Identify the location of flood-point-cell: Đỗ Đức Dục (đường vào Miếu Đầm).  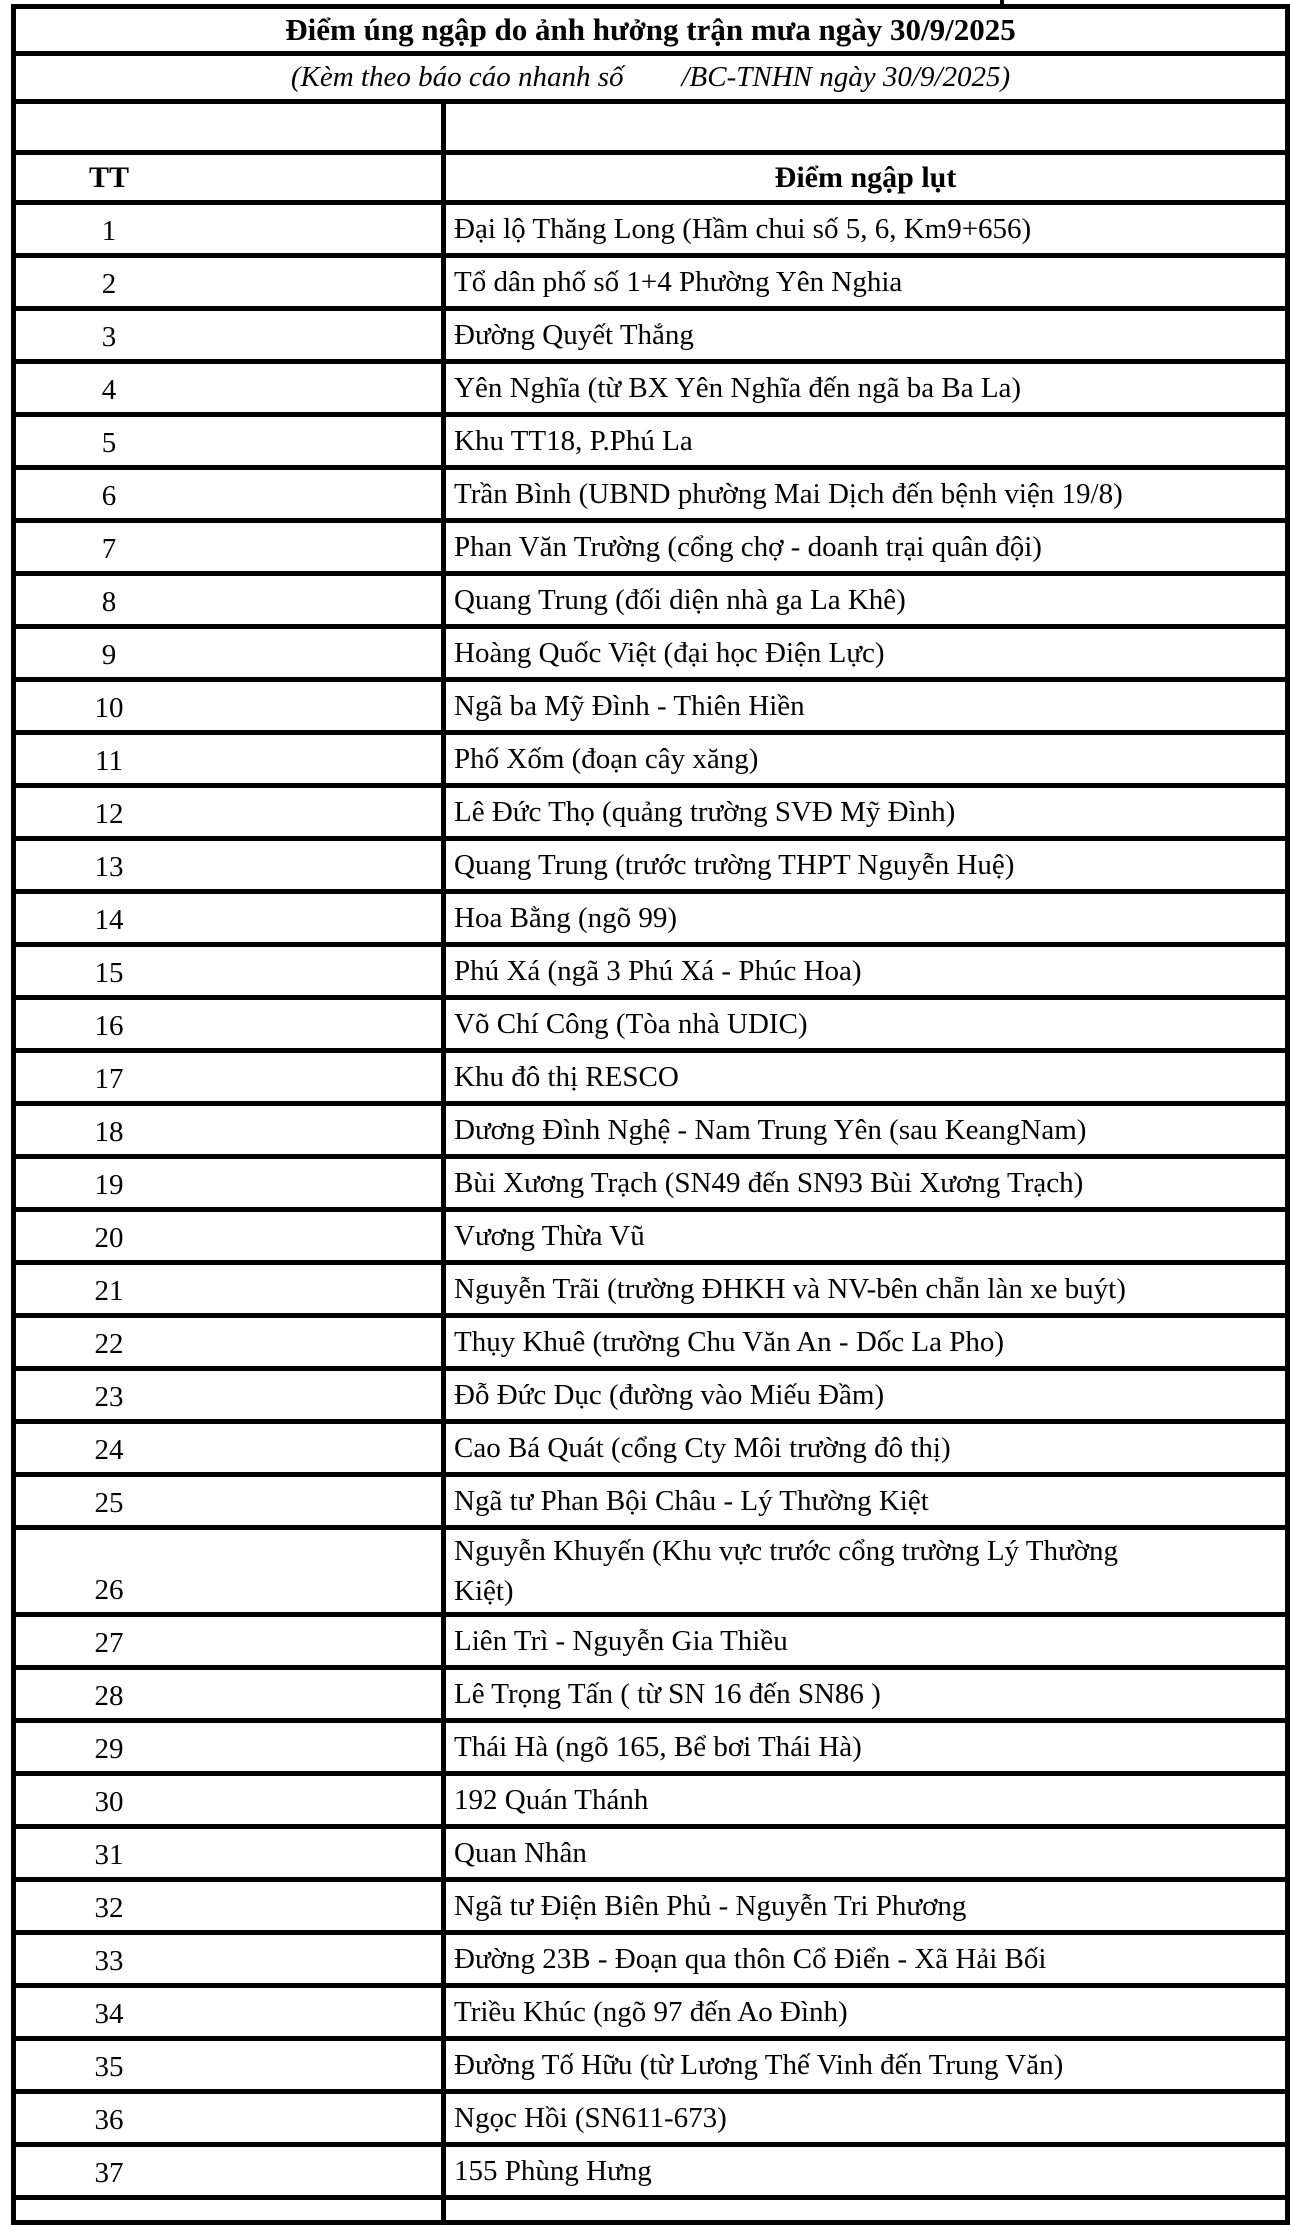
(865, 1395).